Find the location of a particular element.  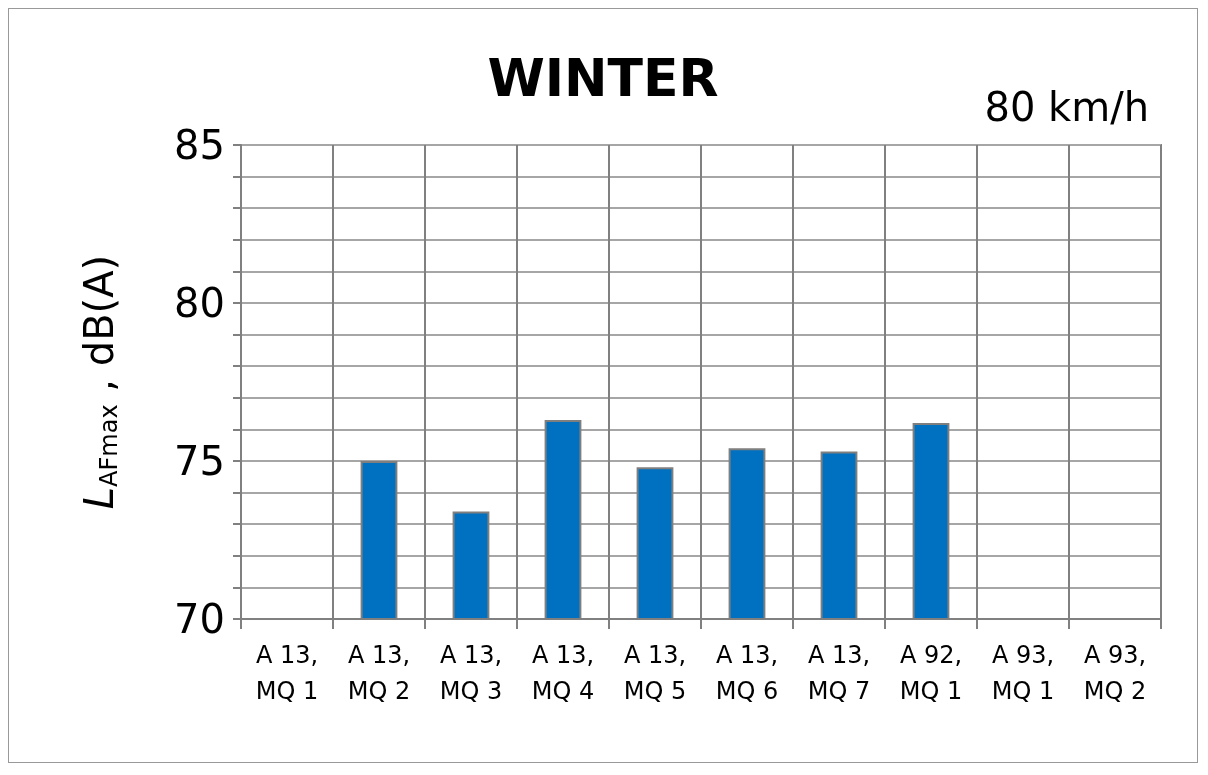

y-tick-label: 80 is located at coordinates (199, 303).